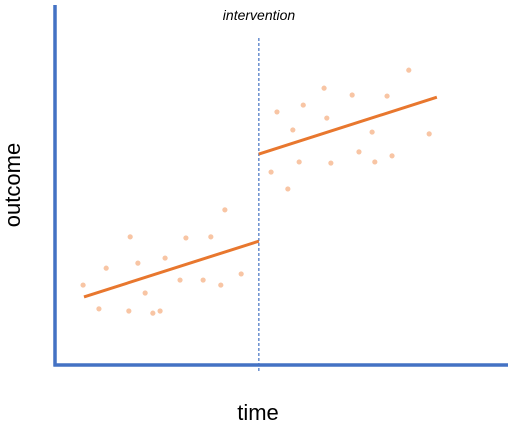 The width and height of the screenshot is (510, 430). I want to click on y-axis-label: outcome, so click(12, 185).